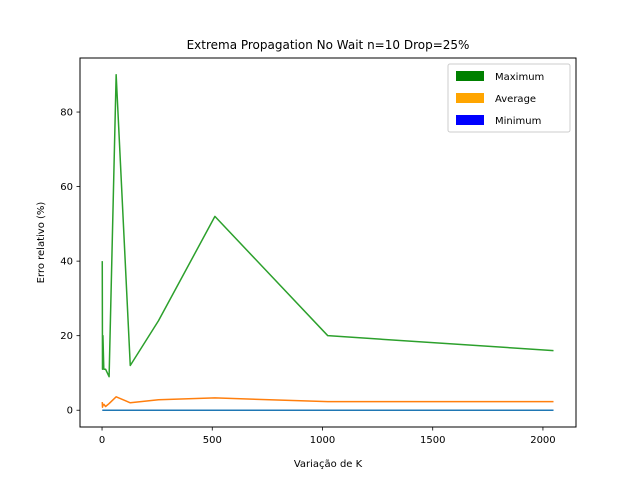 The height and width of the screenshot is (480, 640). I want to click on legend: Maximum Average Minimum, so click(509, 98).